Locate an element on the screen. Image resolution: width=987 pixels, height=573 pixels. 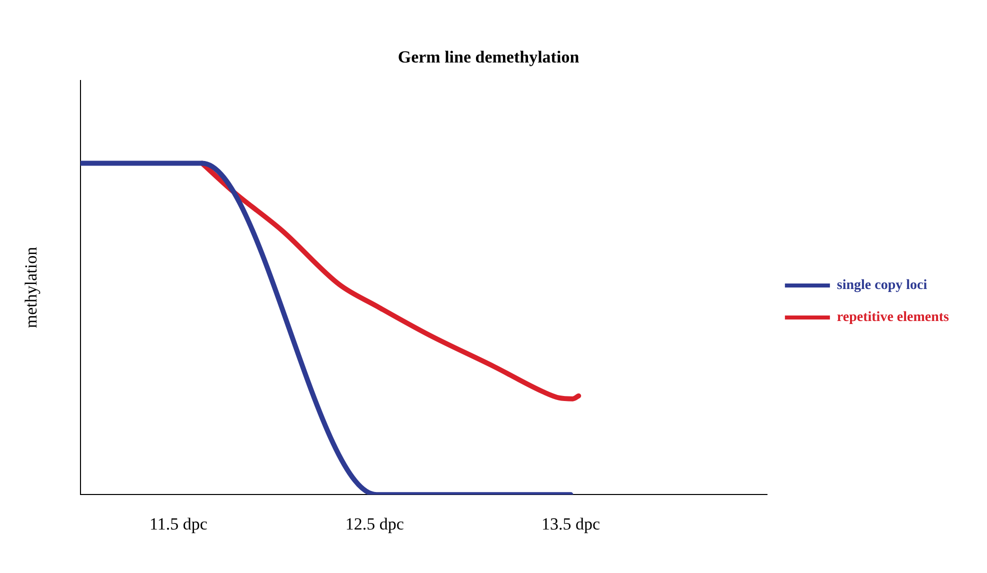
y-axis-title: methylation is located at coordinates (31, 287).